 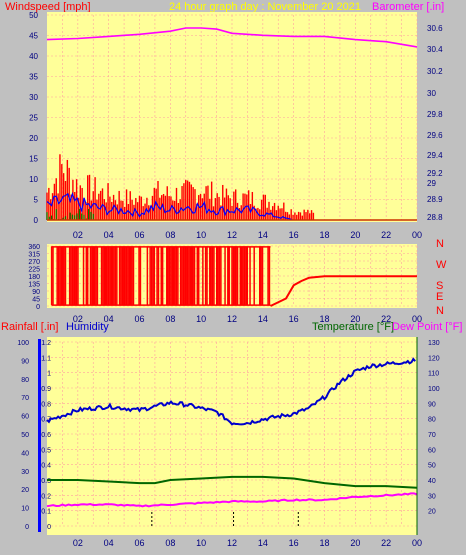 What do you see at coordinates (34, 247) in the screenshot?
I see `direction-tick-label: 360` at bounding box center [34, 247].